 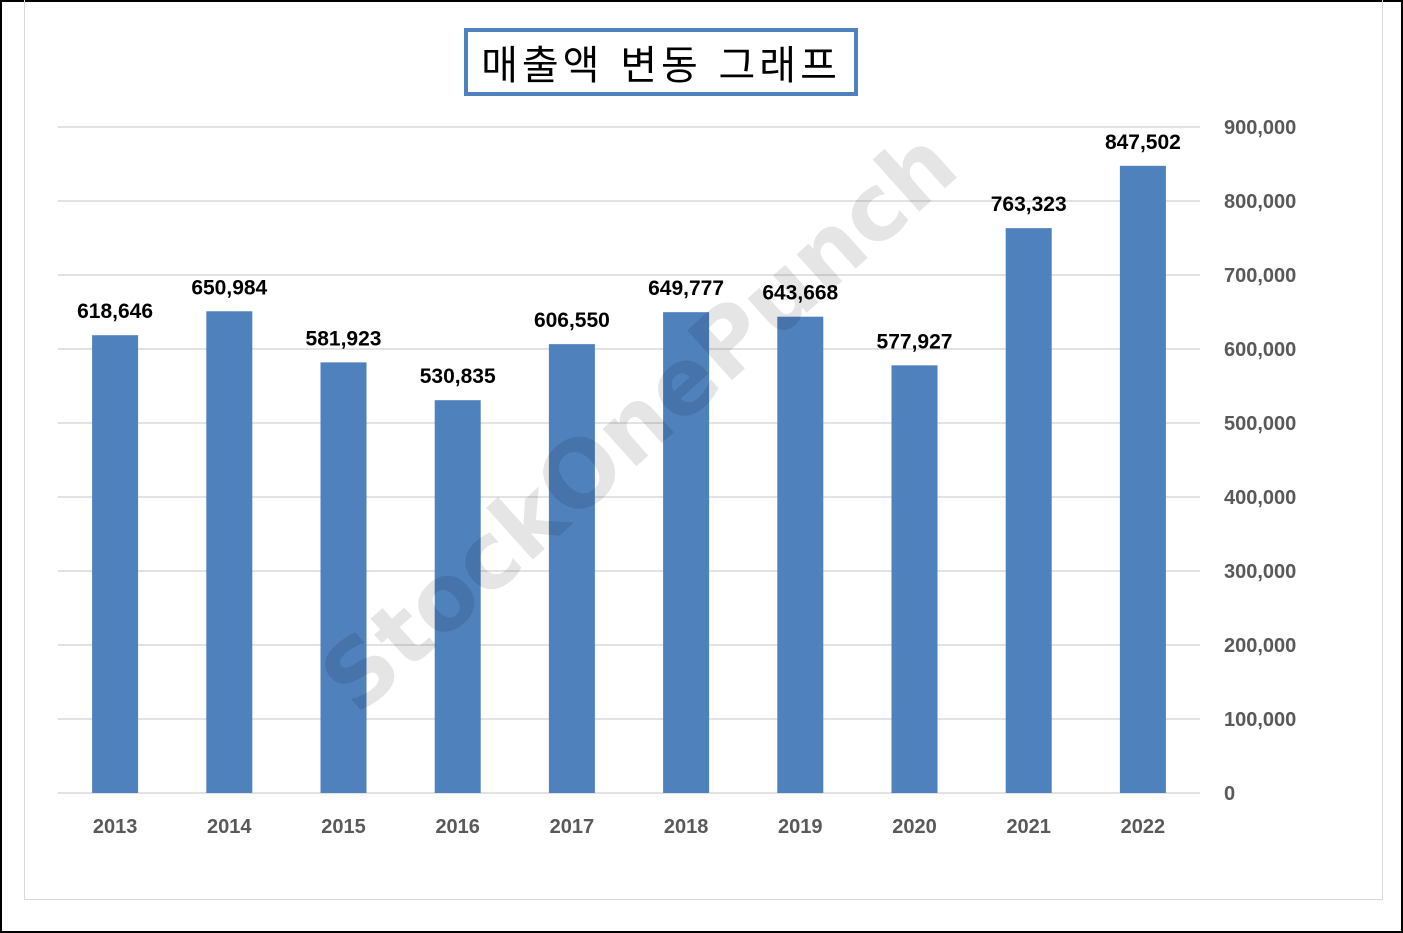 I want to click on data-label: 847,502, so click(x=1143, y=142).